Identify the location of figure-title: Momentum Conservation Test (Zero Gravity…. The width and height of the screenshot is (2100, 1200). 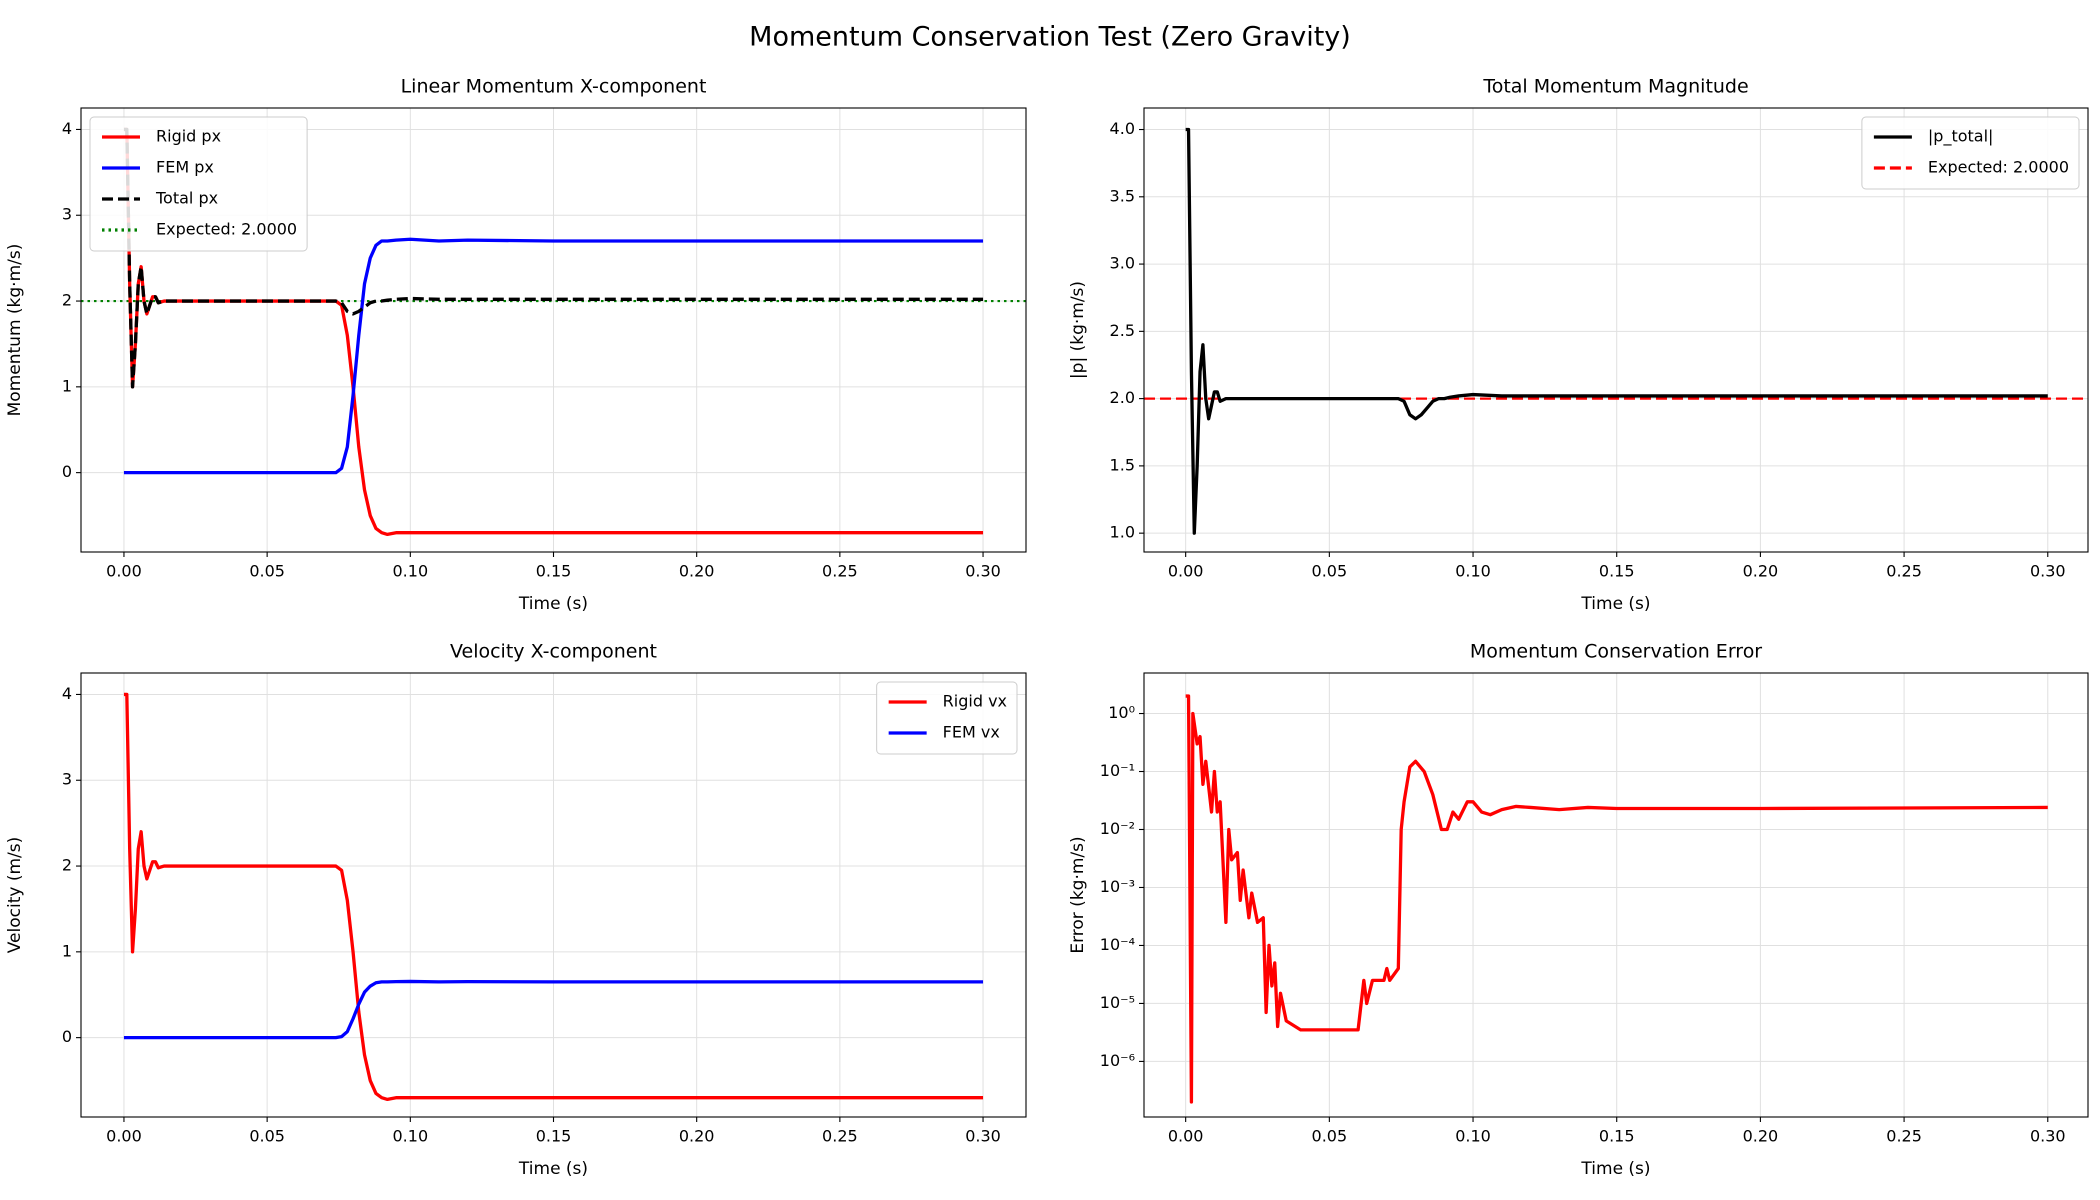
(1050, 37).